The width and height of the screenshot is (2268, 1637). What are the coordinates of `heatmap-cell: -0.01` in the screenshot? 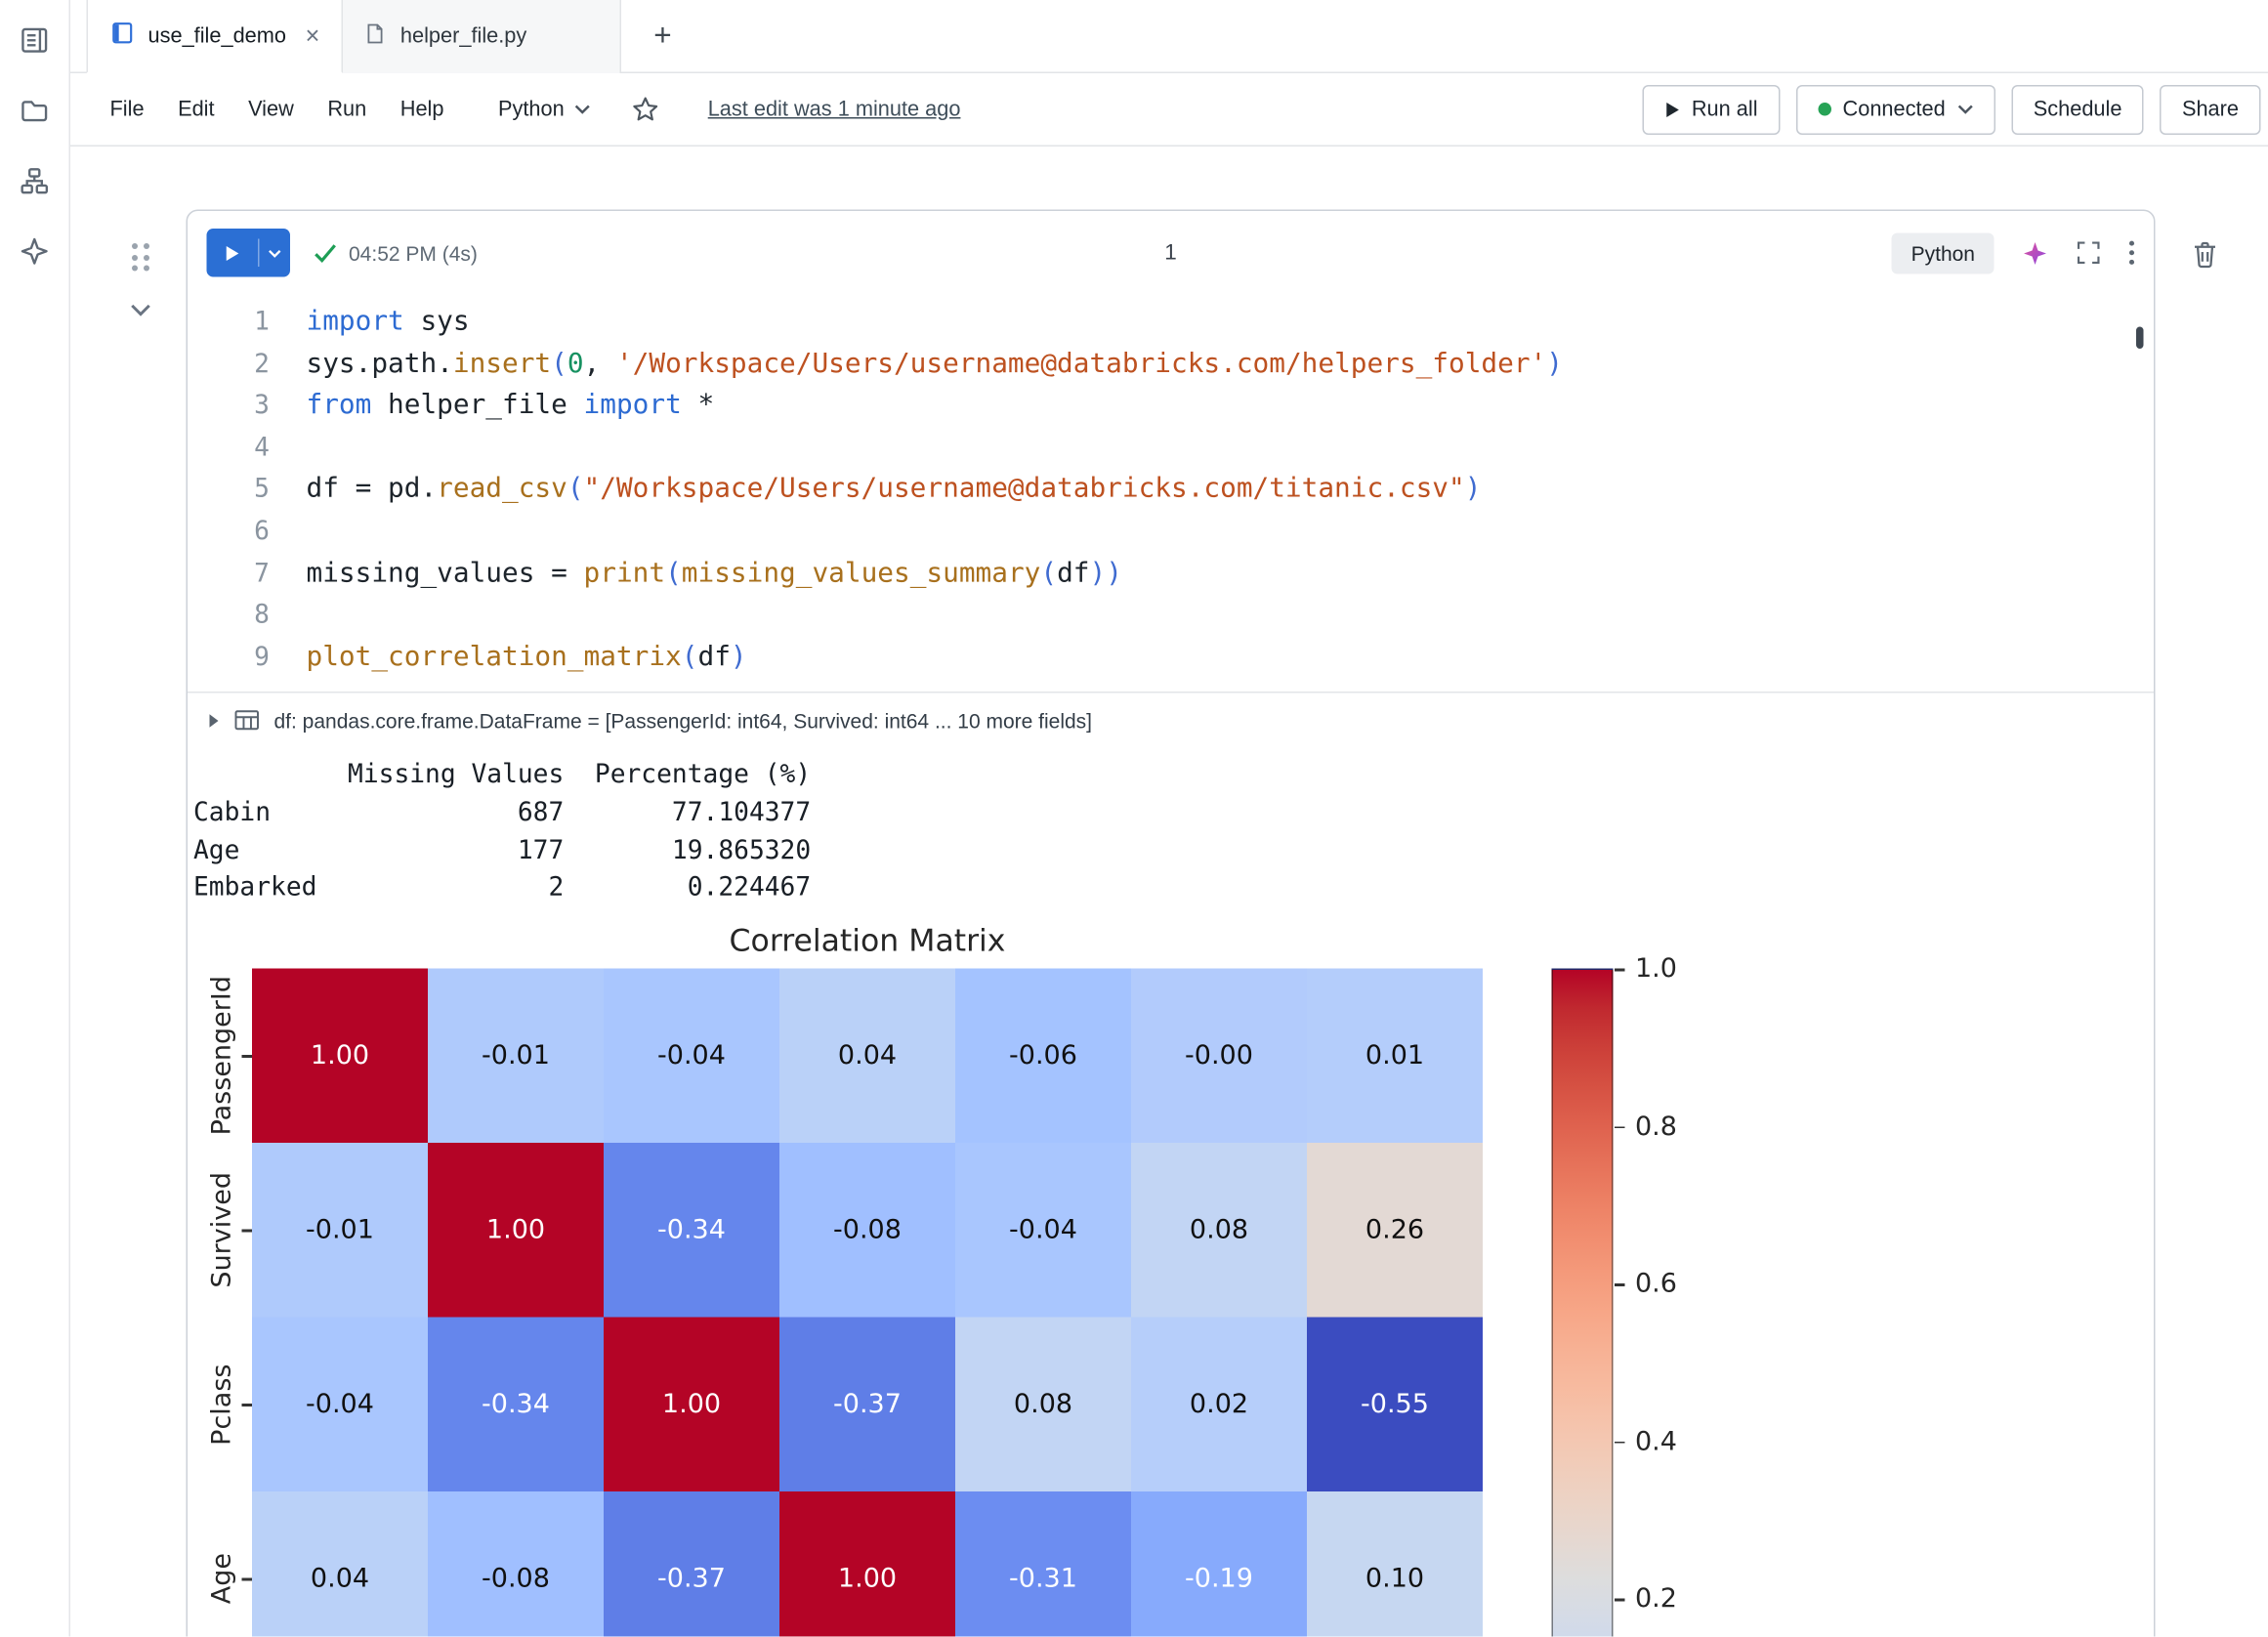 It's located at (340, 1230).